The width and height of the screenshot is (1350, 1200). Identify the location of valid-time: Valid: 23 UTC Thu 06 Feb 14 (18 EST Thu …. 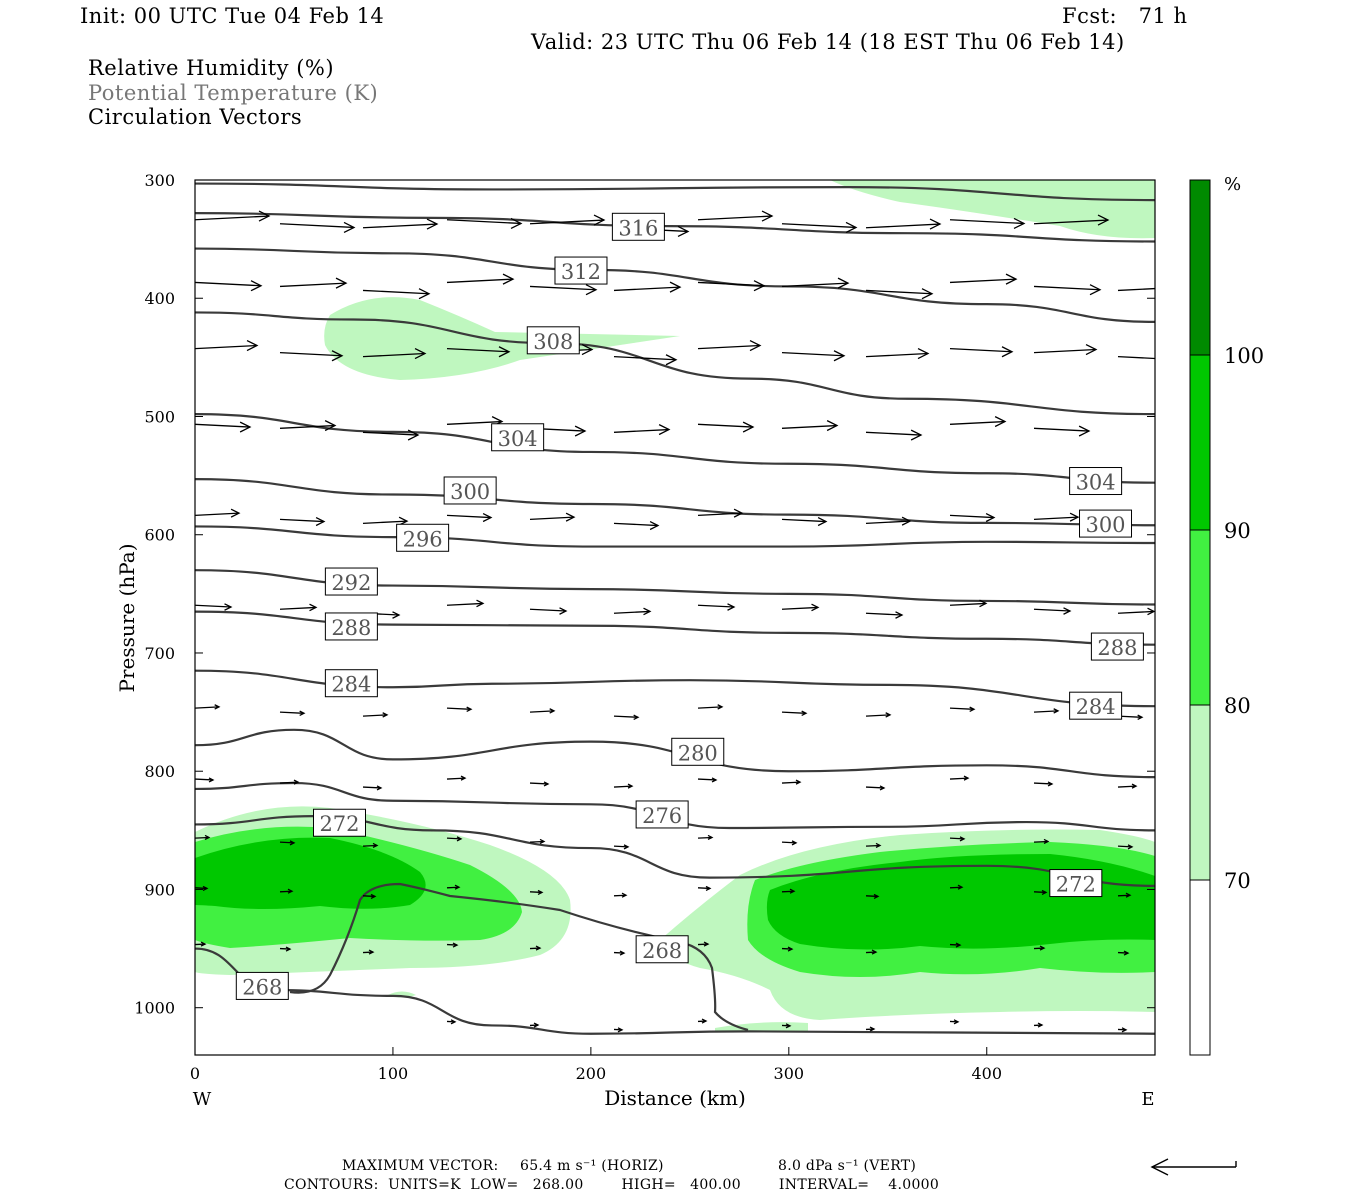
(828, 42).